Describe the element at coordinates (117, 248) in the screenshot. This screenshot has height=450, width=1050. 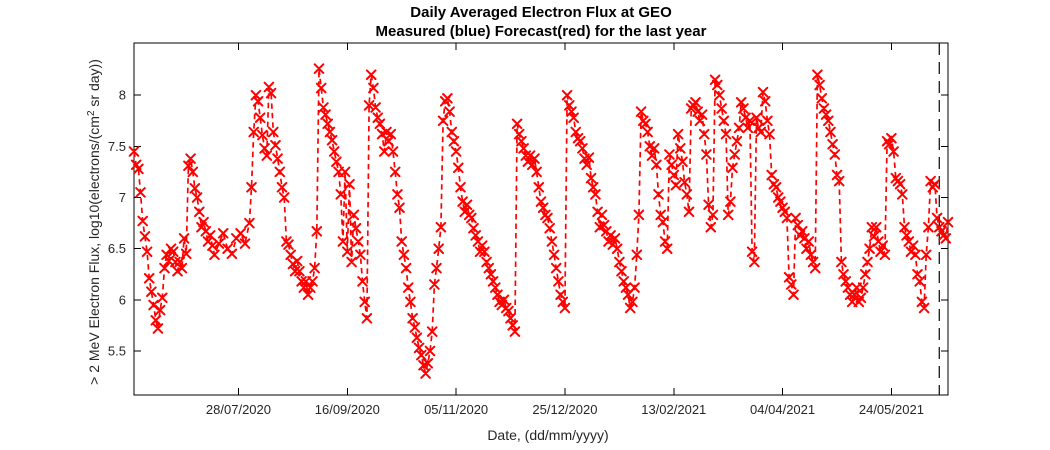
I see `y-tick-label: 6.5` at that location.